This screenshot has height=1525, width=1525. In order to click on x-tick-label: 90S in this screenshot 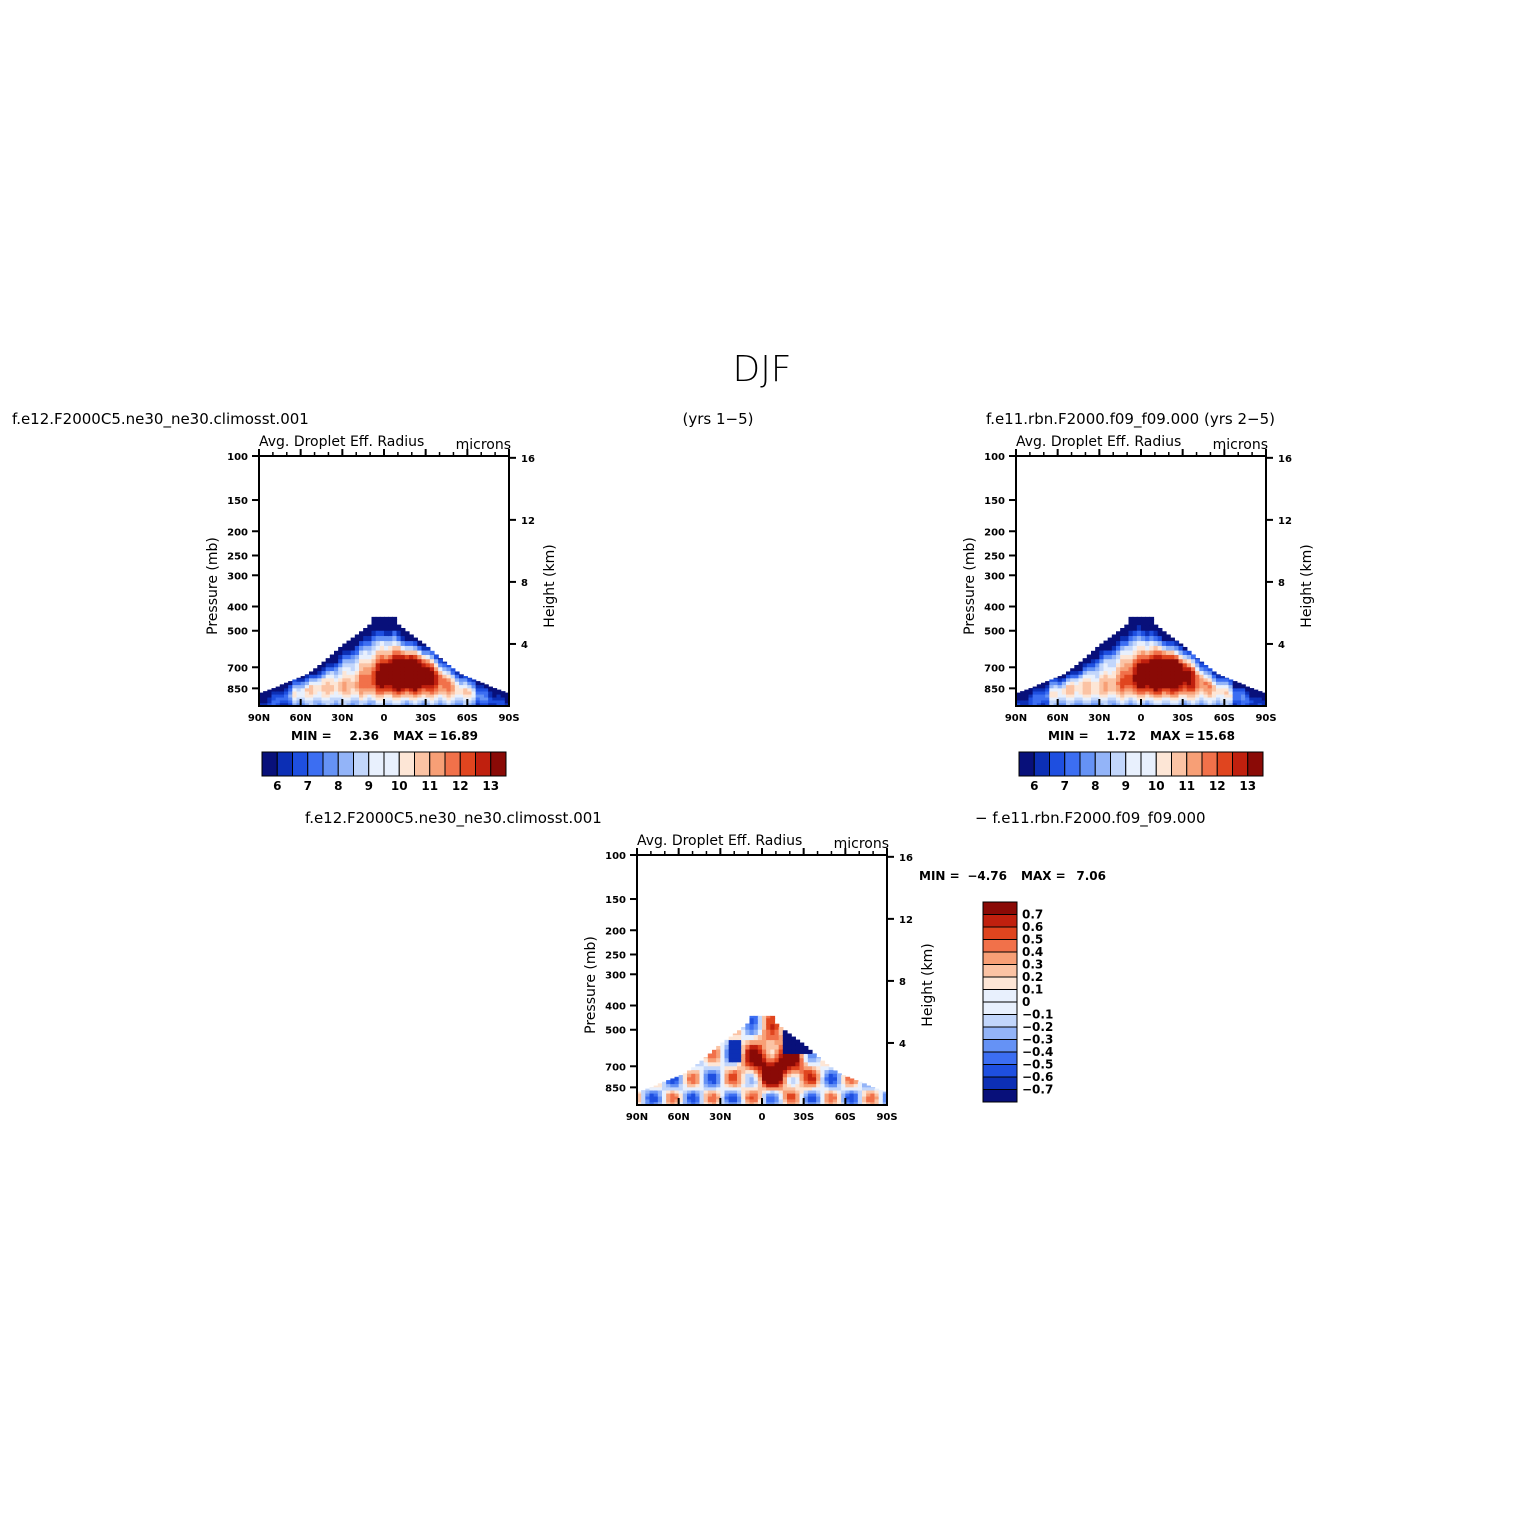, I will do `click(508, 718)`.